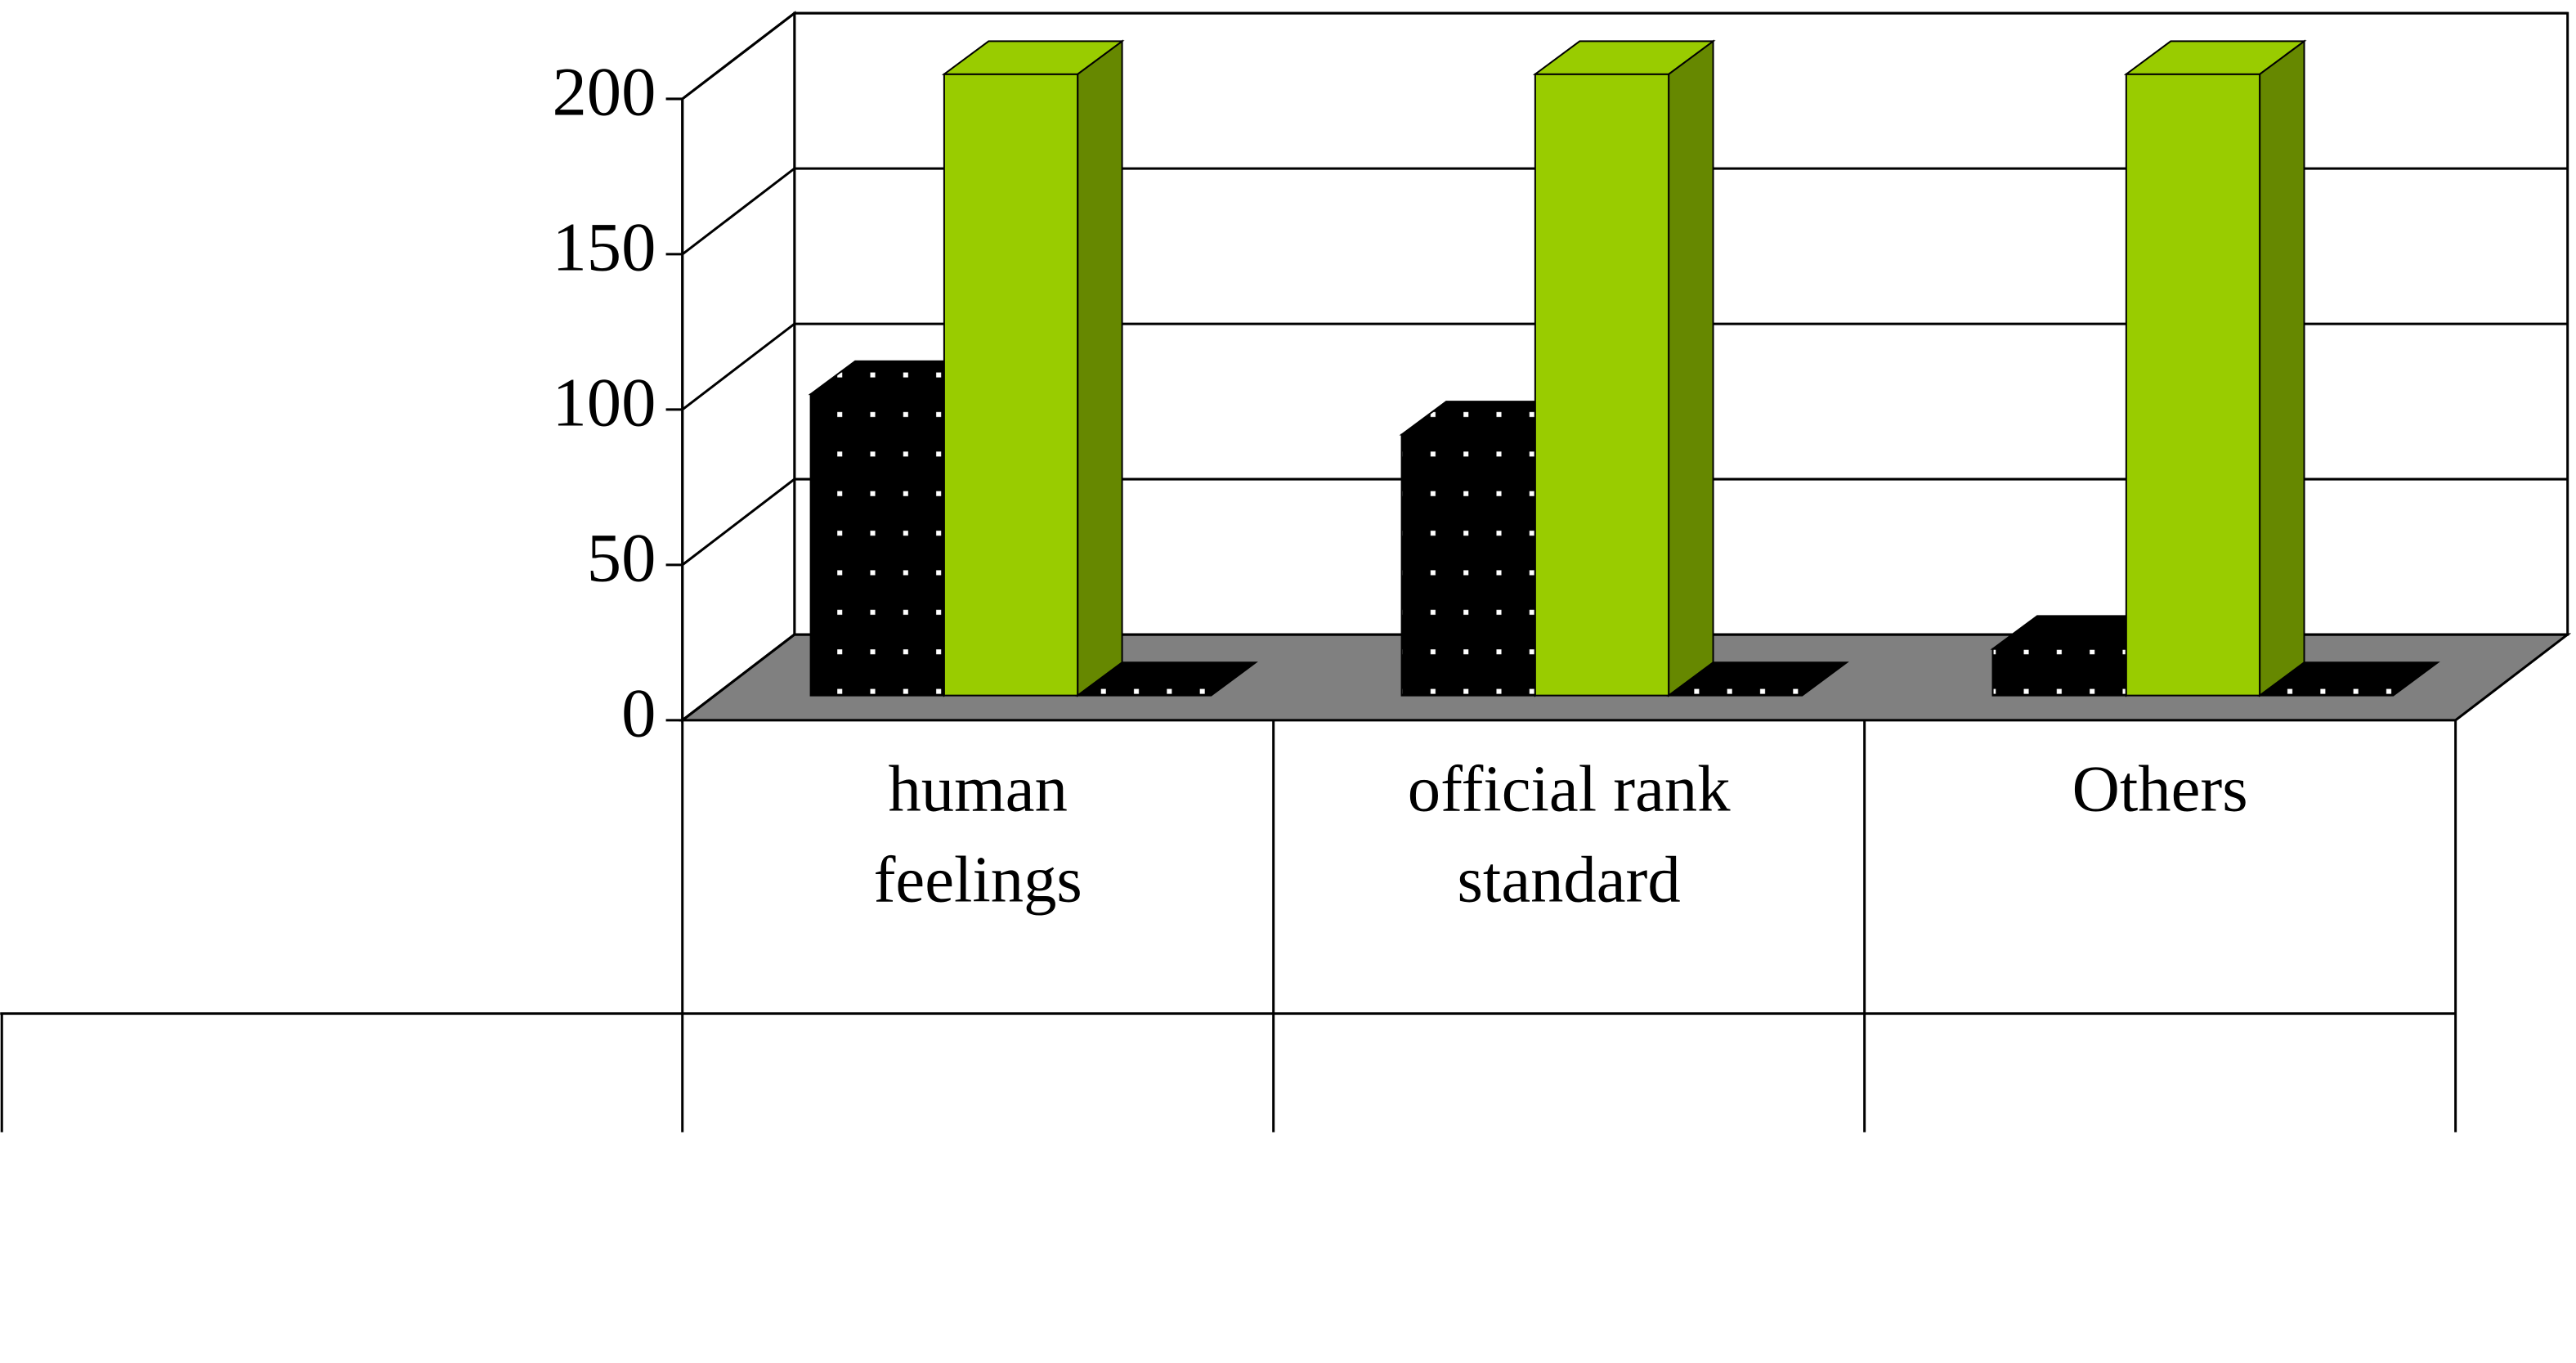  I want to click on y-tick-label: 200, so click(604, 92).